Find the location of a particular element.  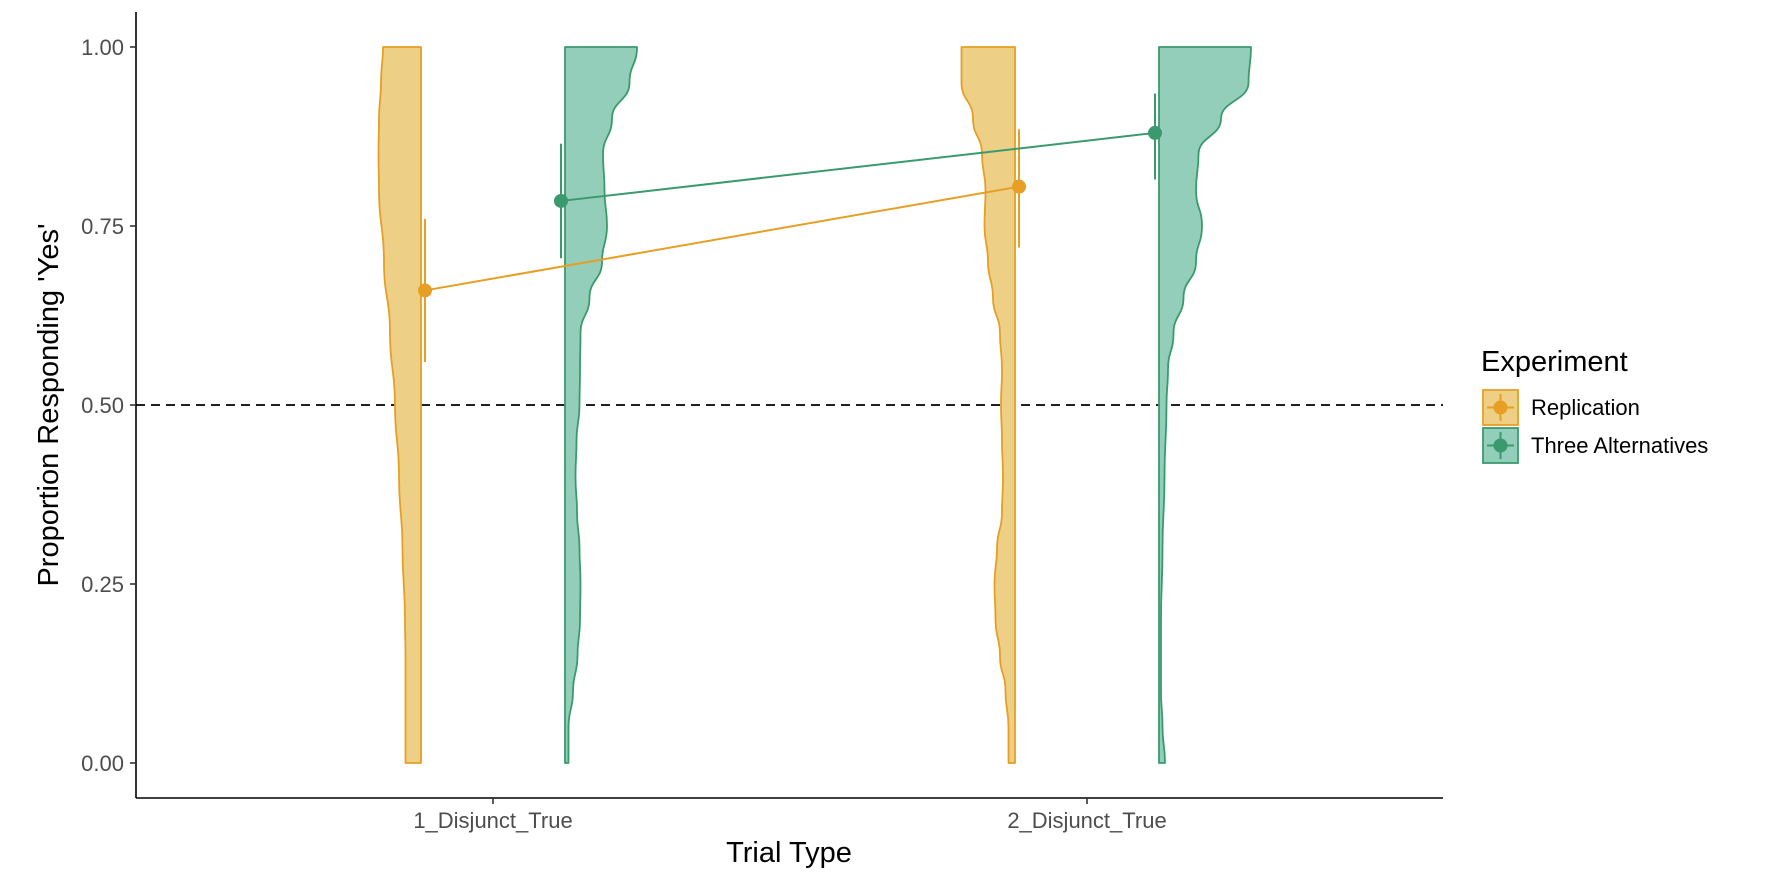

x-tick-label: 2_Disjunct_True is located at coordinates (1086, 820).